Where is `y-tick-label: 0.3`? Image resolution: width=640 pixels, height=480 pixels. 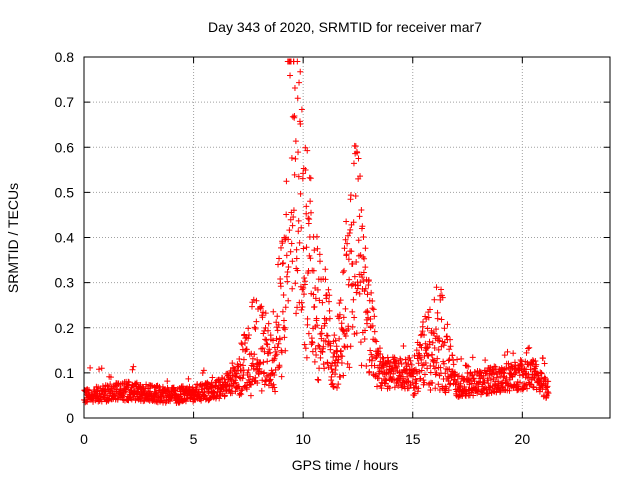
y-tick-label: 0.3 is located at coordinates (65, 283).